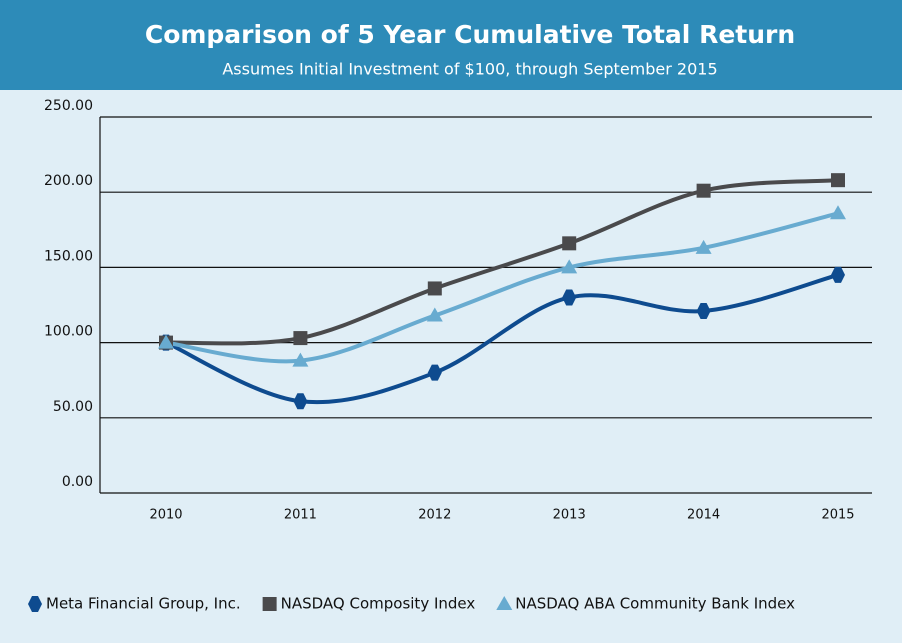 The image size is (902, 643). I want to click on x-tick-label: 2013, so click(569, 515).